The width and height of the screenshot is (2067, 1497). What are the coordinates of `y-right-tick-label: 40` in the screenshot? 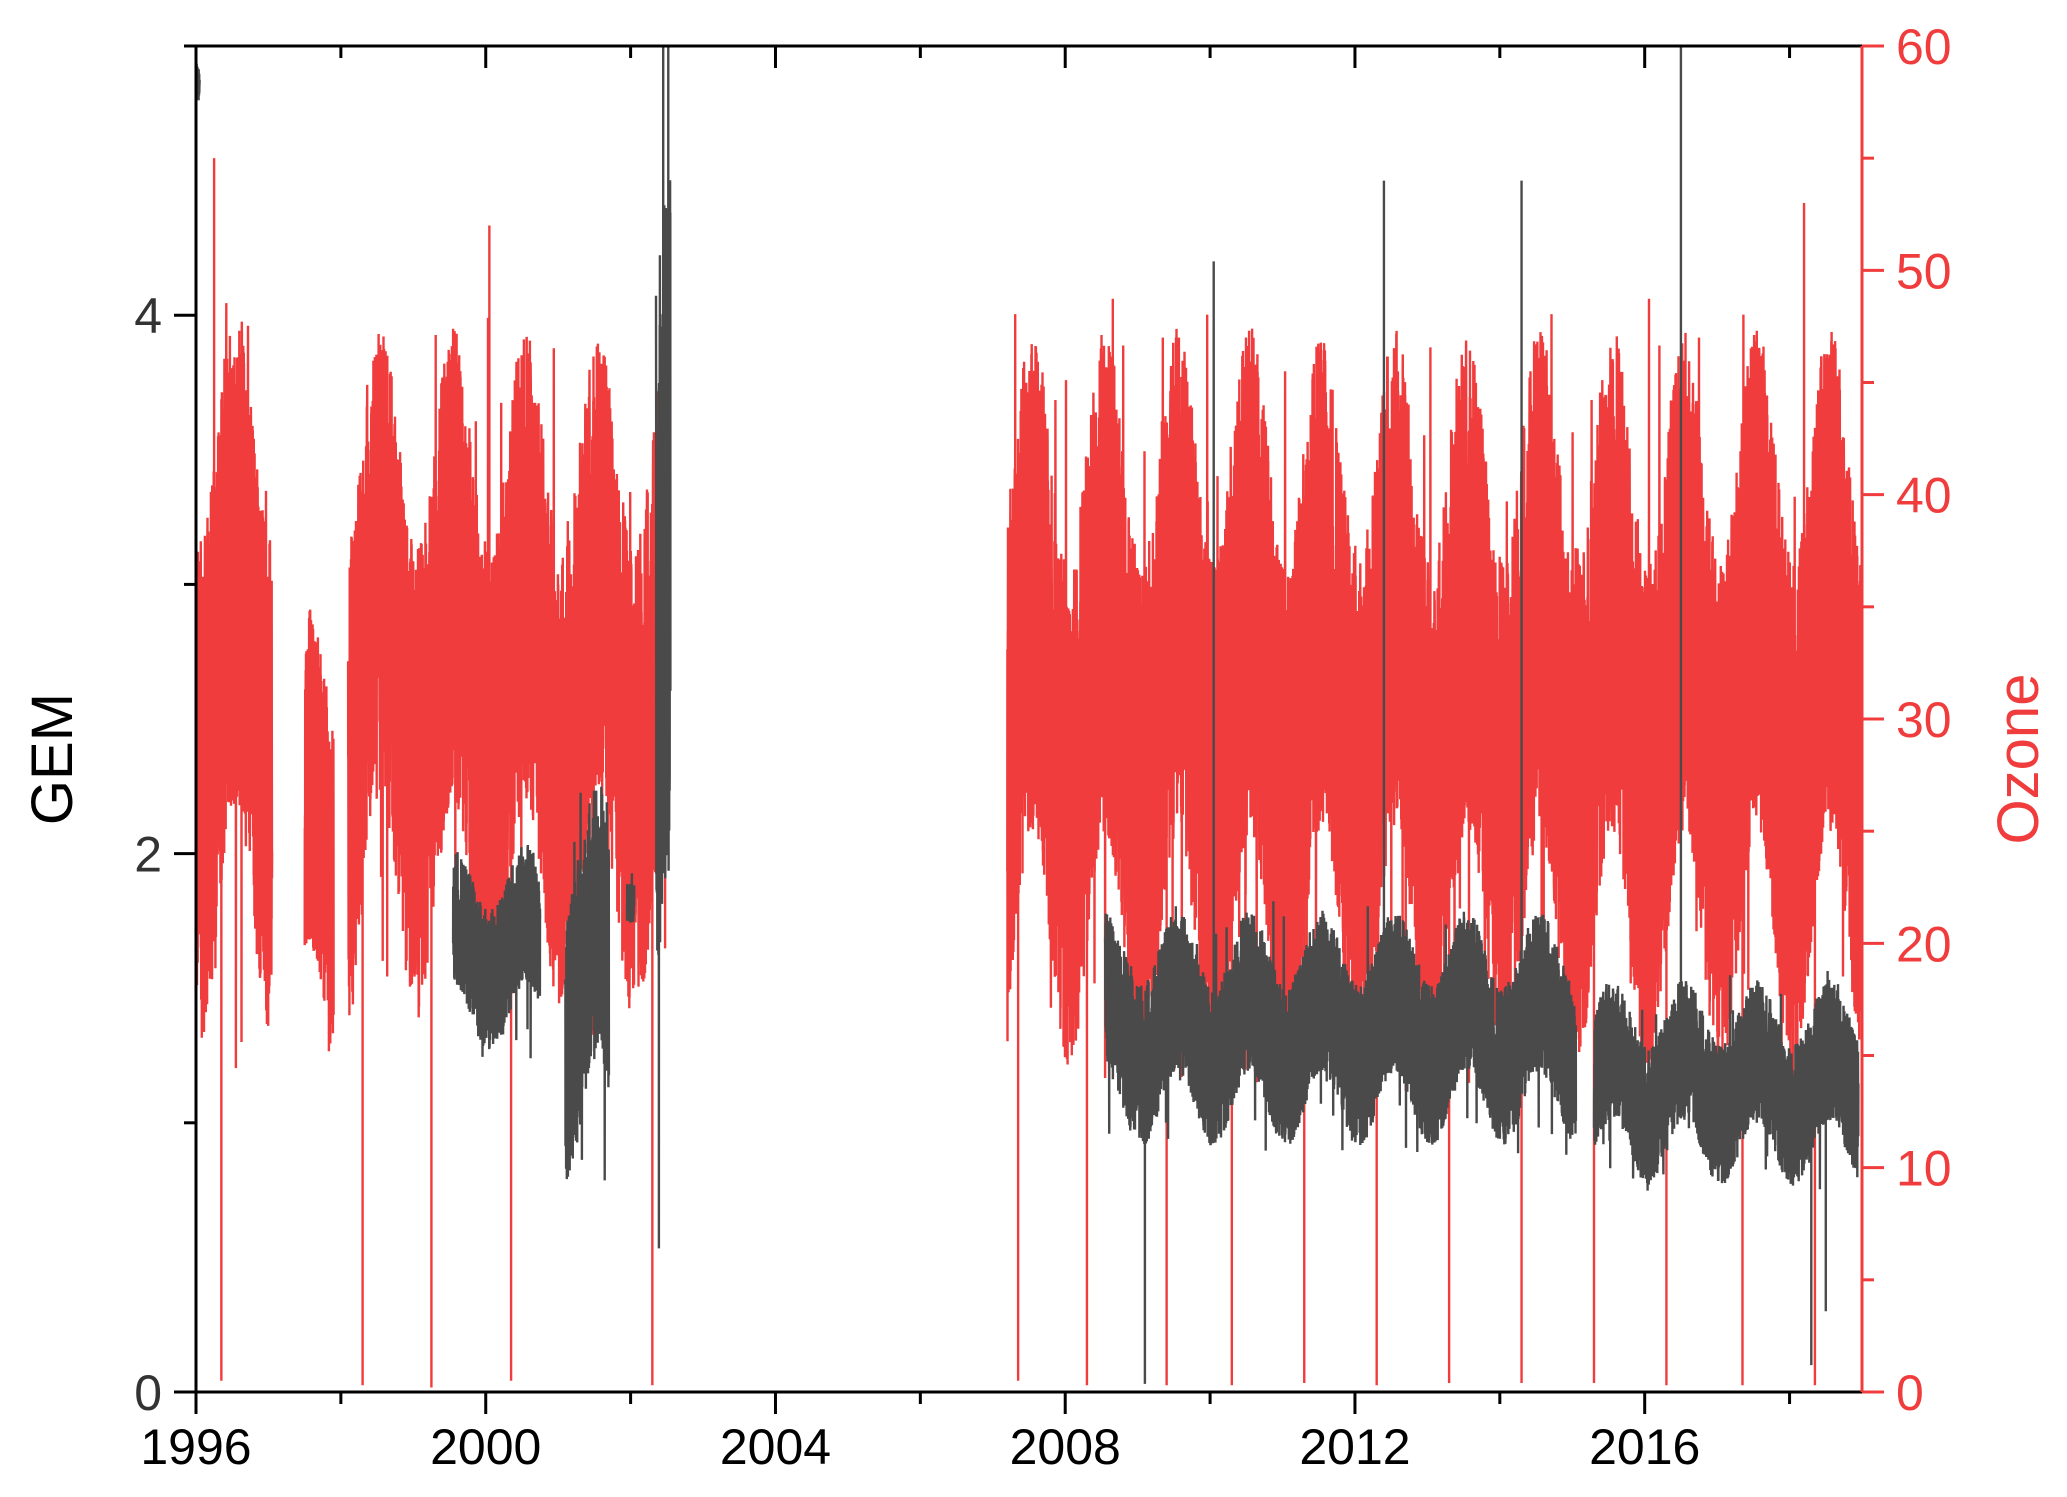 It's located at (1924, 496).